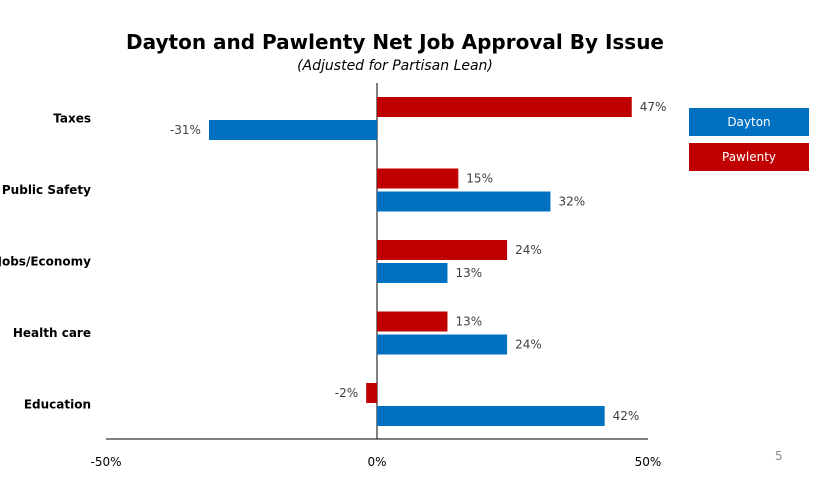 Image resolution: width=825 pixels, height=483 pixels. I want to click on legend-label-pawlenty: Pawlenty, so click(749, 157).